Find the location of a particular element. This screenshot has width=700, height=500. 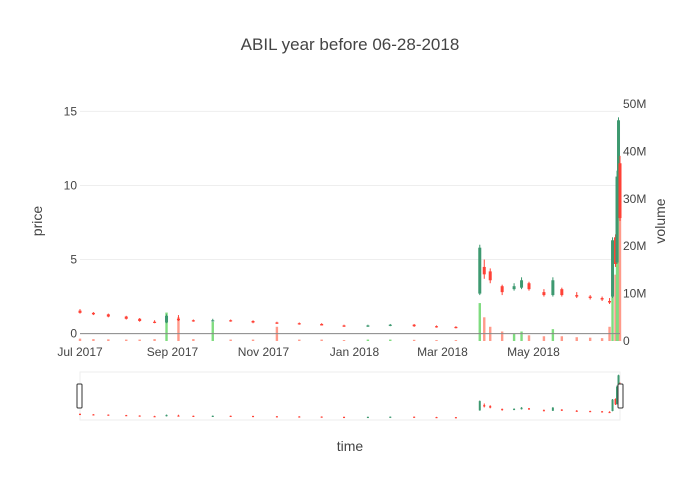

y2-tick-label: 50M is located at coordinates (634, 104).